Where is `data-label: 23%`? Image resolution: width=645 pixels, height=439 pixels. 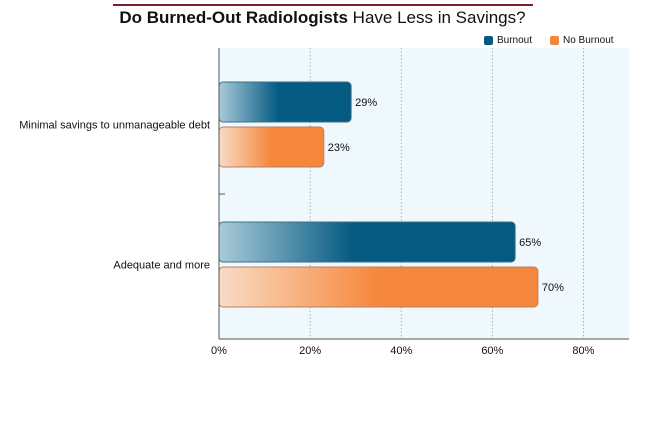
data-label: 23% is located at coordinates (339, 148).